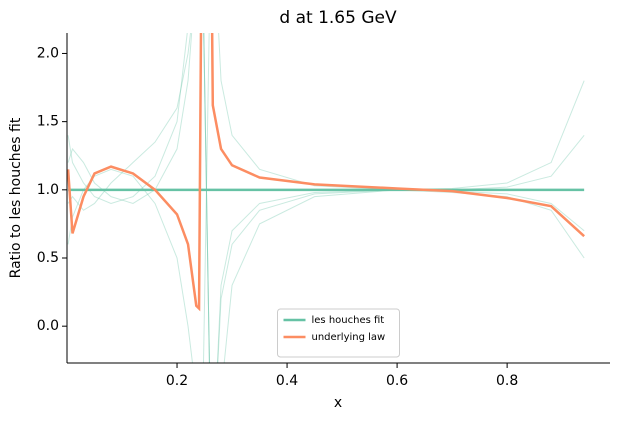 The image size is (619, 424). Describe the element at coordinates (48, 258) in the screenshot. I see `y-tick-label: 0.5` at that location.